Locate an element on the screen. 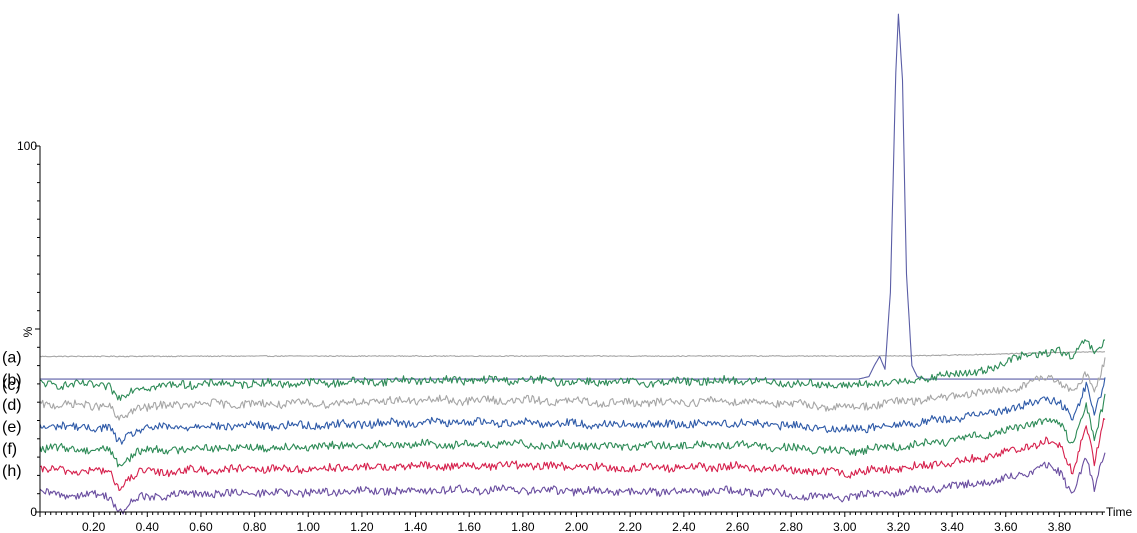 The image size is (1137, 533). x-tick-label: 0.40 is located at coordinates (148, 526).